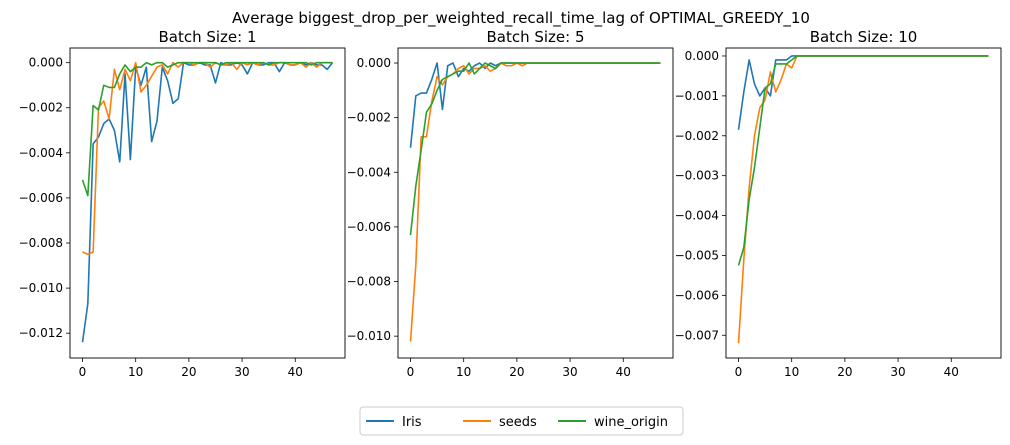 The image size is (1010, 445). Describe the element at coordinates (697, 96) in the screenshot. I see `y-tick-label: −0.001` at that location.